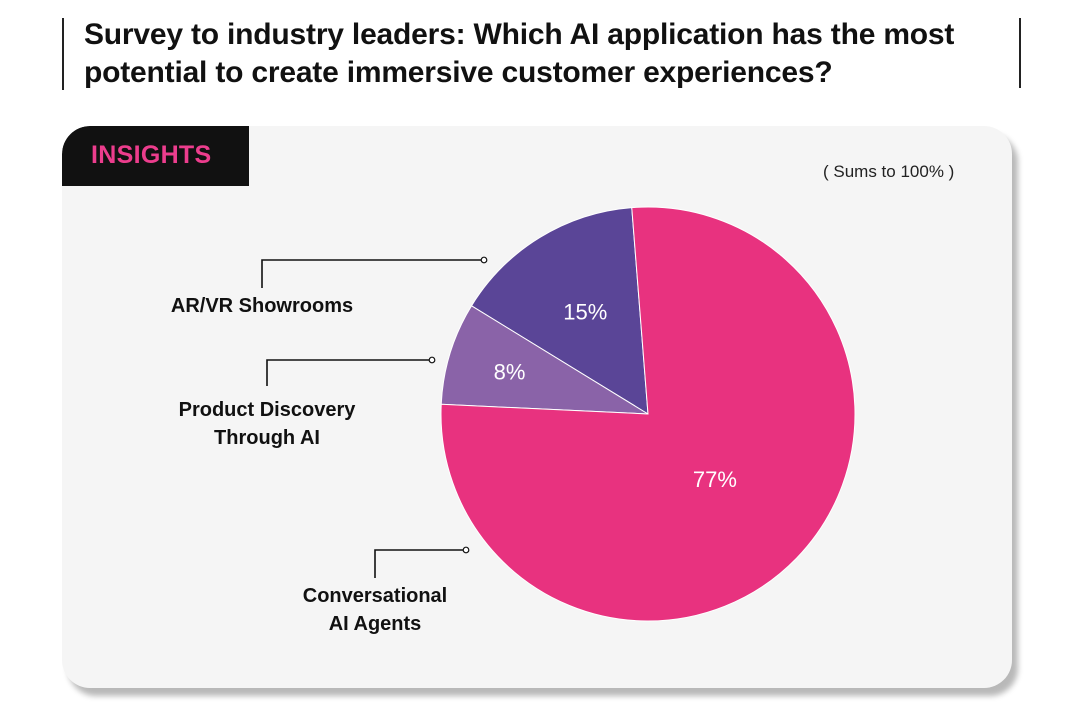  I want to click on insights-badge: INSIGHTS, so click(155, 156).